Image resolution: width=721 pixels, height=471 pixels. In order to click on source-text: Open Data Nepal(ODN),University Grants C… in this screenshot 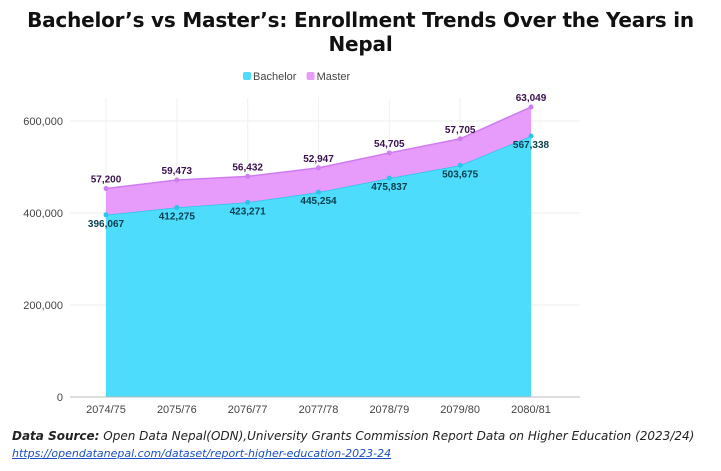, I will do `click(397, 436)`.